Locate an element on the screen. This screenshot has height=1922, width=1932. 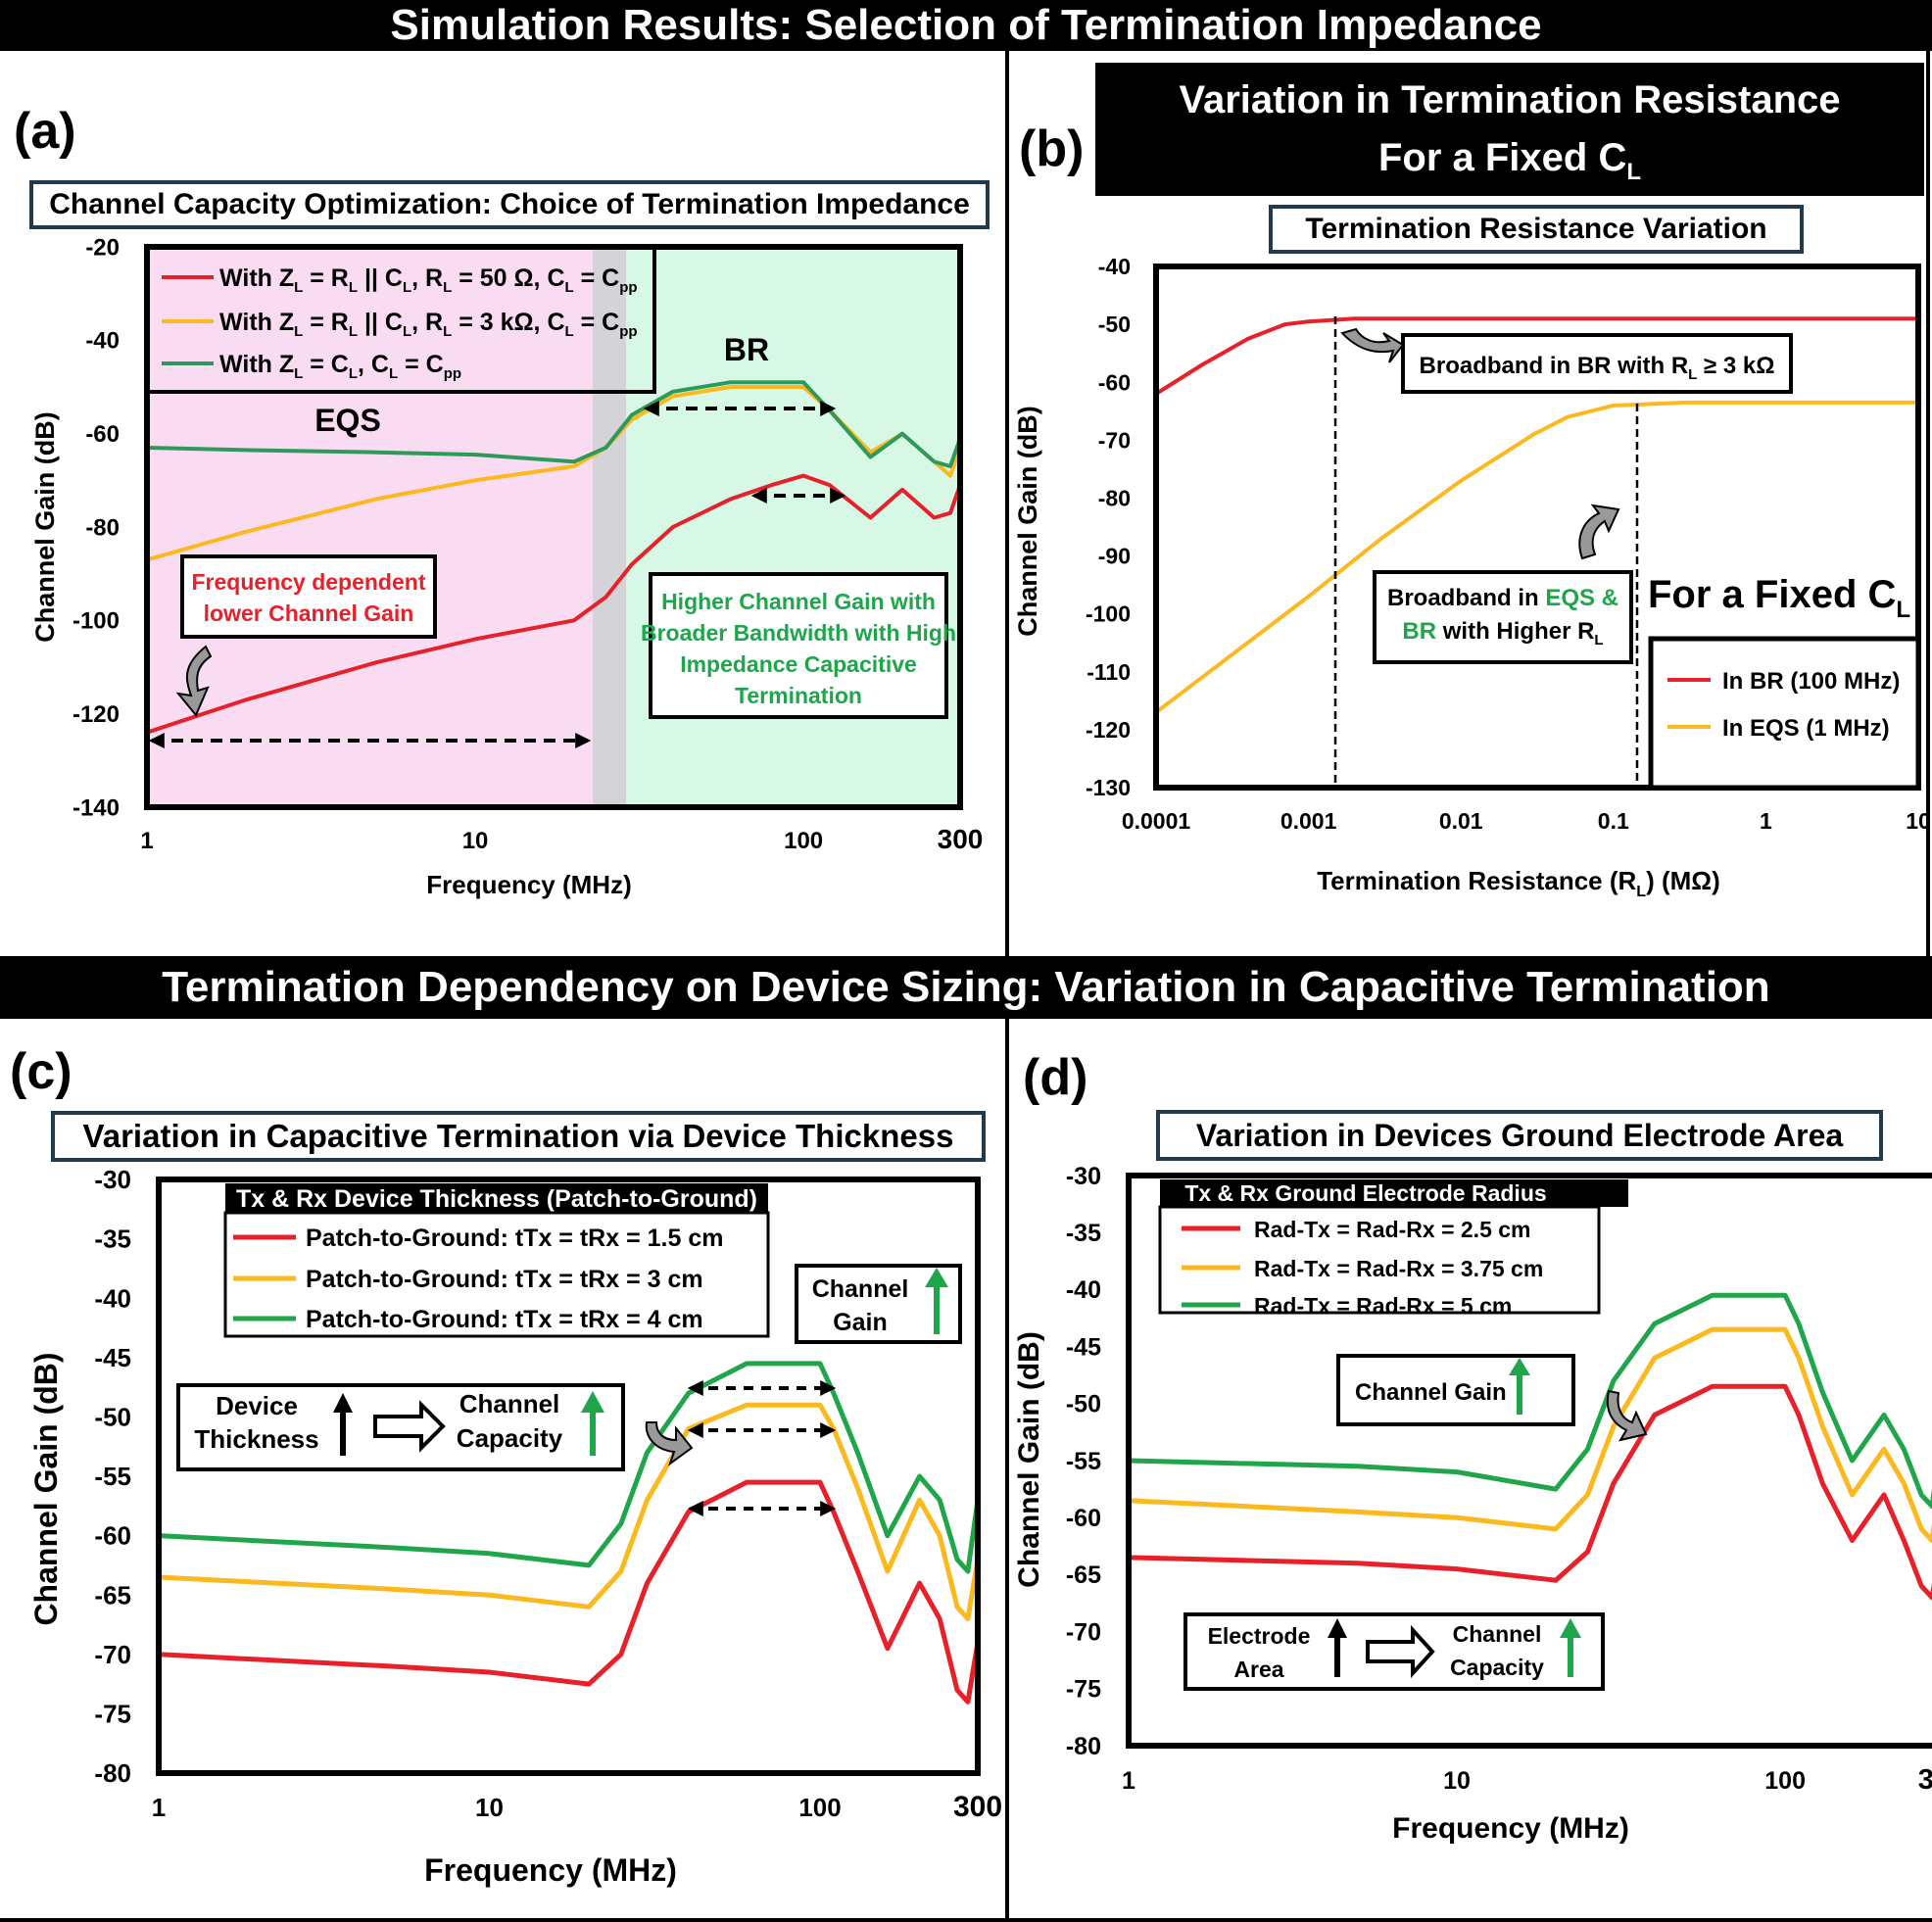
legend-text-capacitive: With ZL = CL, CL = Cpp is located at coordinates (340, 366).